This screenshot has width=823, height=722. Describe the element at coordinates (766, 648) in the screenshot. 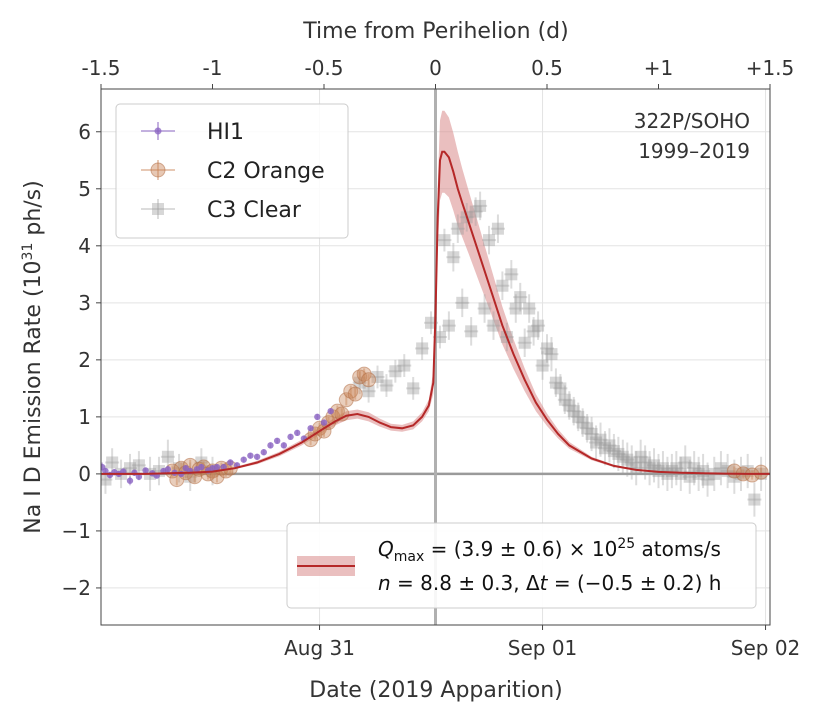

I see `x-tick-label-bottom: Sep 02` at that location.